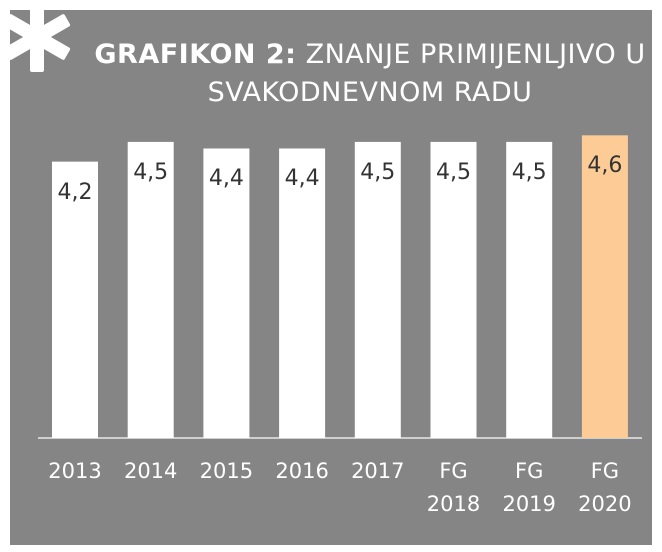 The image size is (662, 552). Describe the element at coordinates (37, 37) in the screenshot. I see `asterisk` at that location.